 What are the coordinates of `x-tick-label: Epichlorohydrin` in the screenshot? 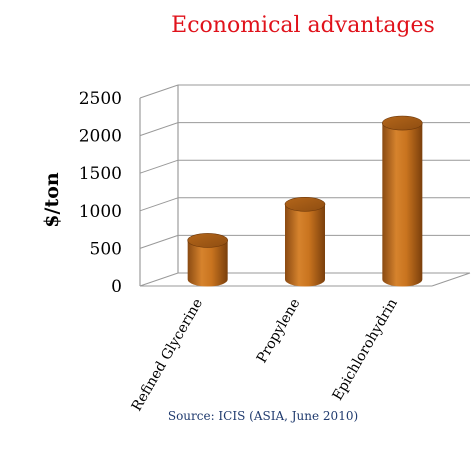 It's located at (365, 349).